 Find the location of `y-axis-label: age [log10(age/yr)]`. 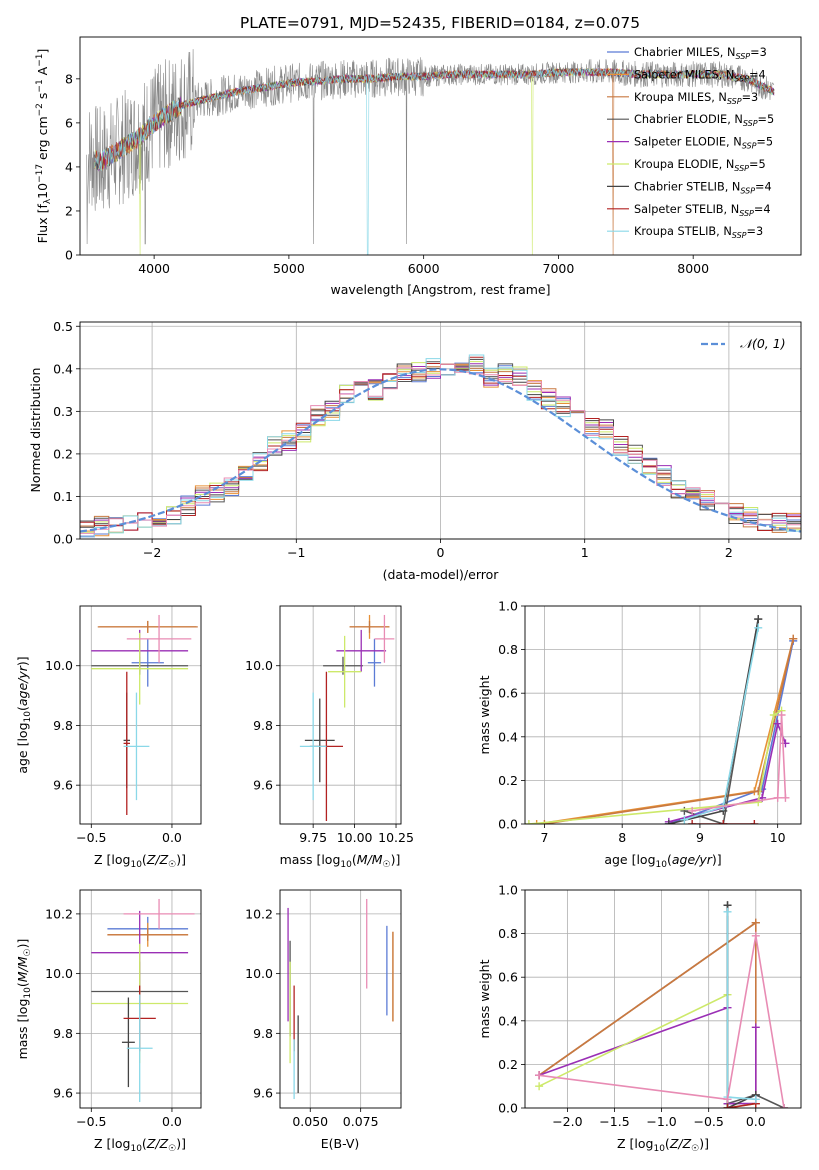

y-axis-label: age [log10(age/yr)] is located at coordinates (24, 714).